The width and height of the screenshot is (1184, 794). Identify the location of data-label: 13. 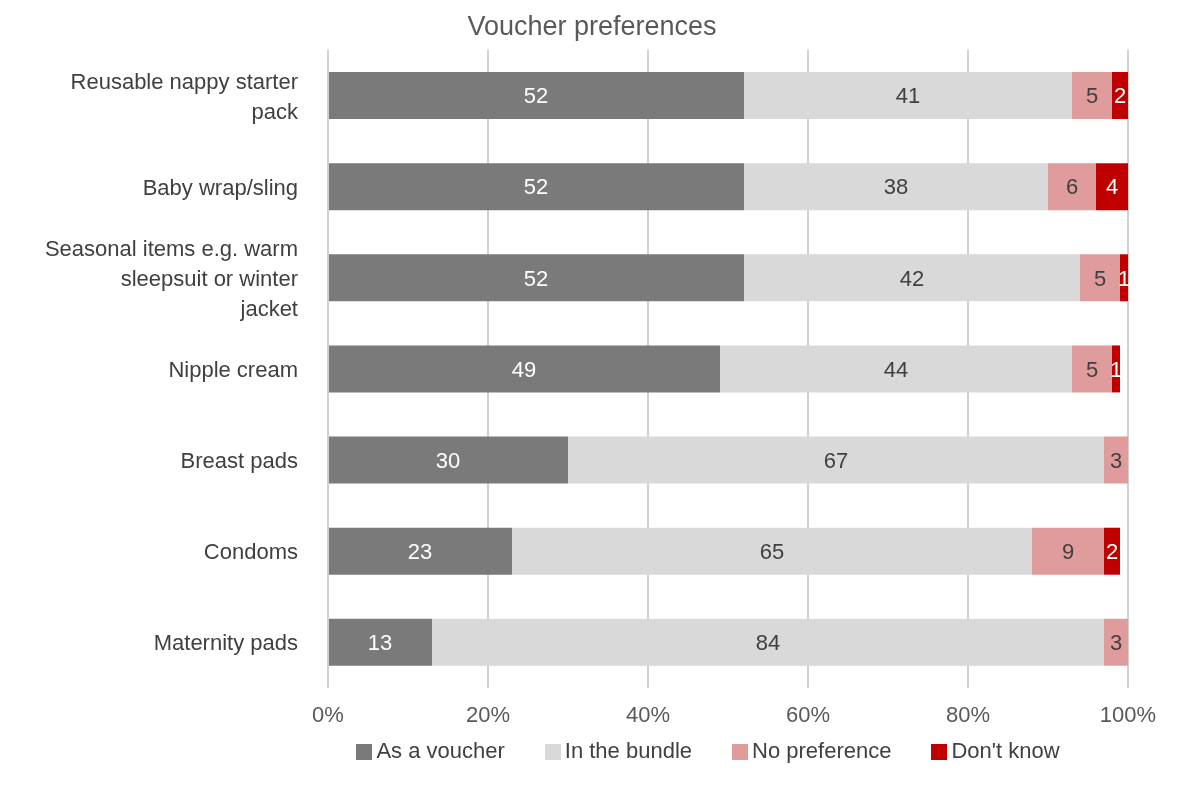
(380, 643).